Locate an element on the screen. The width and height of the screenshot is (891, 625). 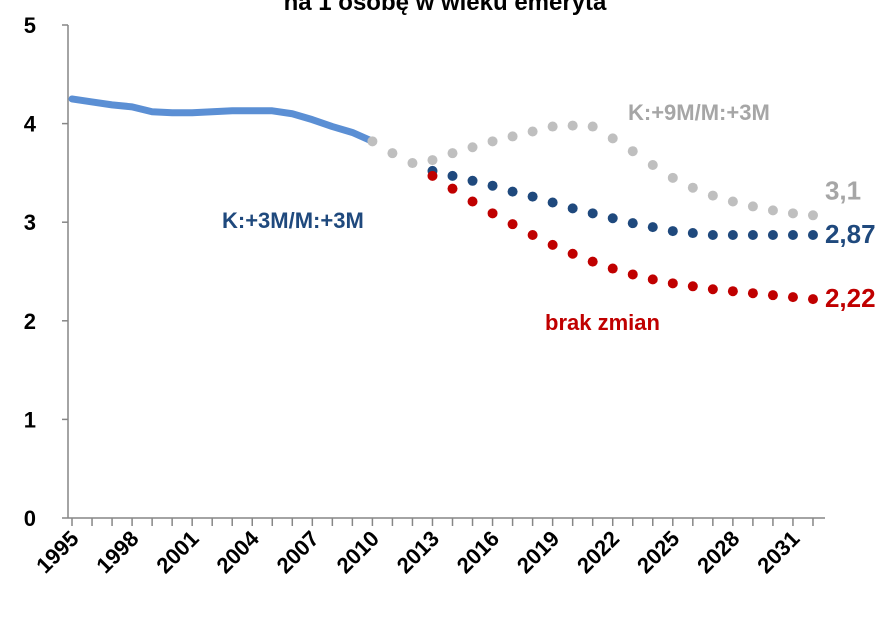
end-label: 3,1 is located at coordinates (843, 190).